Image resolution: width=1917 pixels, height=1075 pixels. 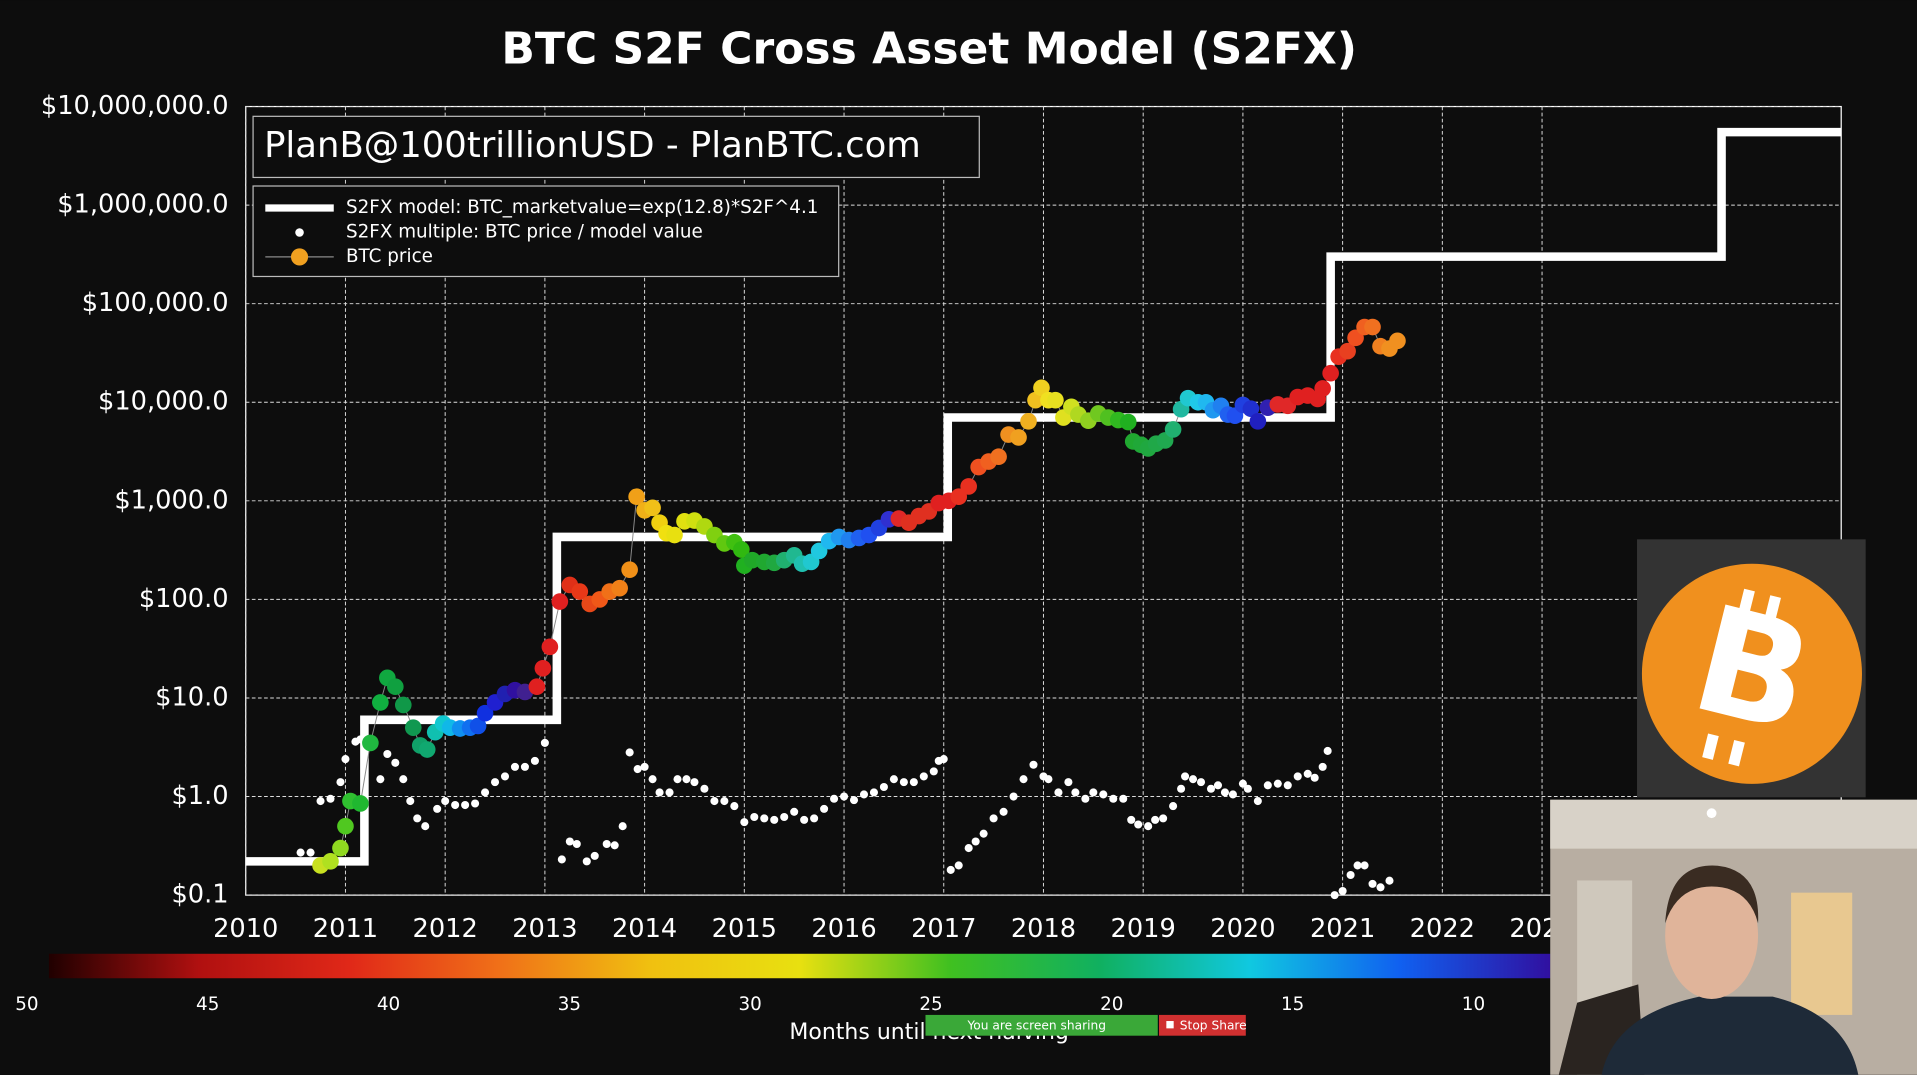 What do you see at coordinates (389, 256) in the screenshot?
I see `legend-label: BTC price` at bounding box center [389, 256].